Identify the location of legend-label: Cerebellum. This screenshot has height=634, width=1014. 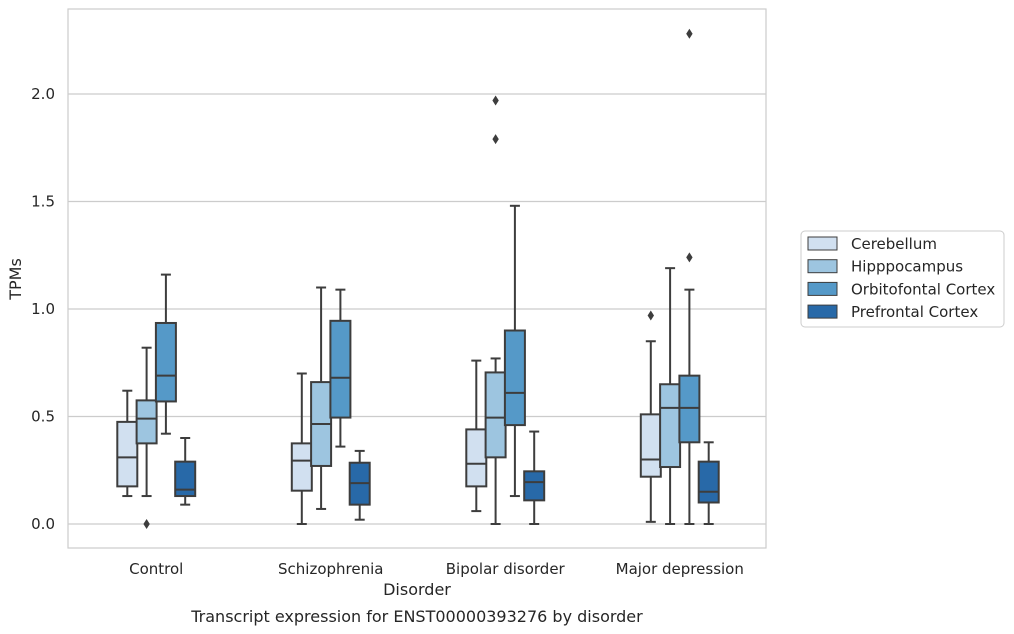
(894, 244).